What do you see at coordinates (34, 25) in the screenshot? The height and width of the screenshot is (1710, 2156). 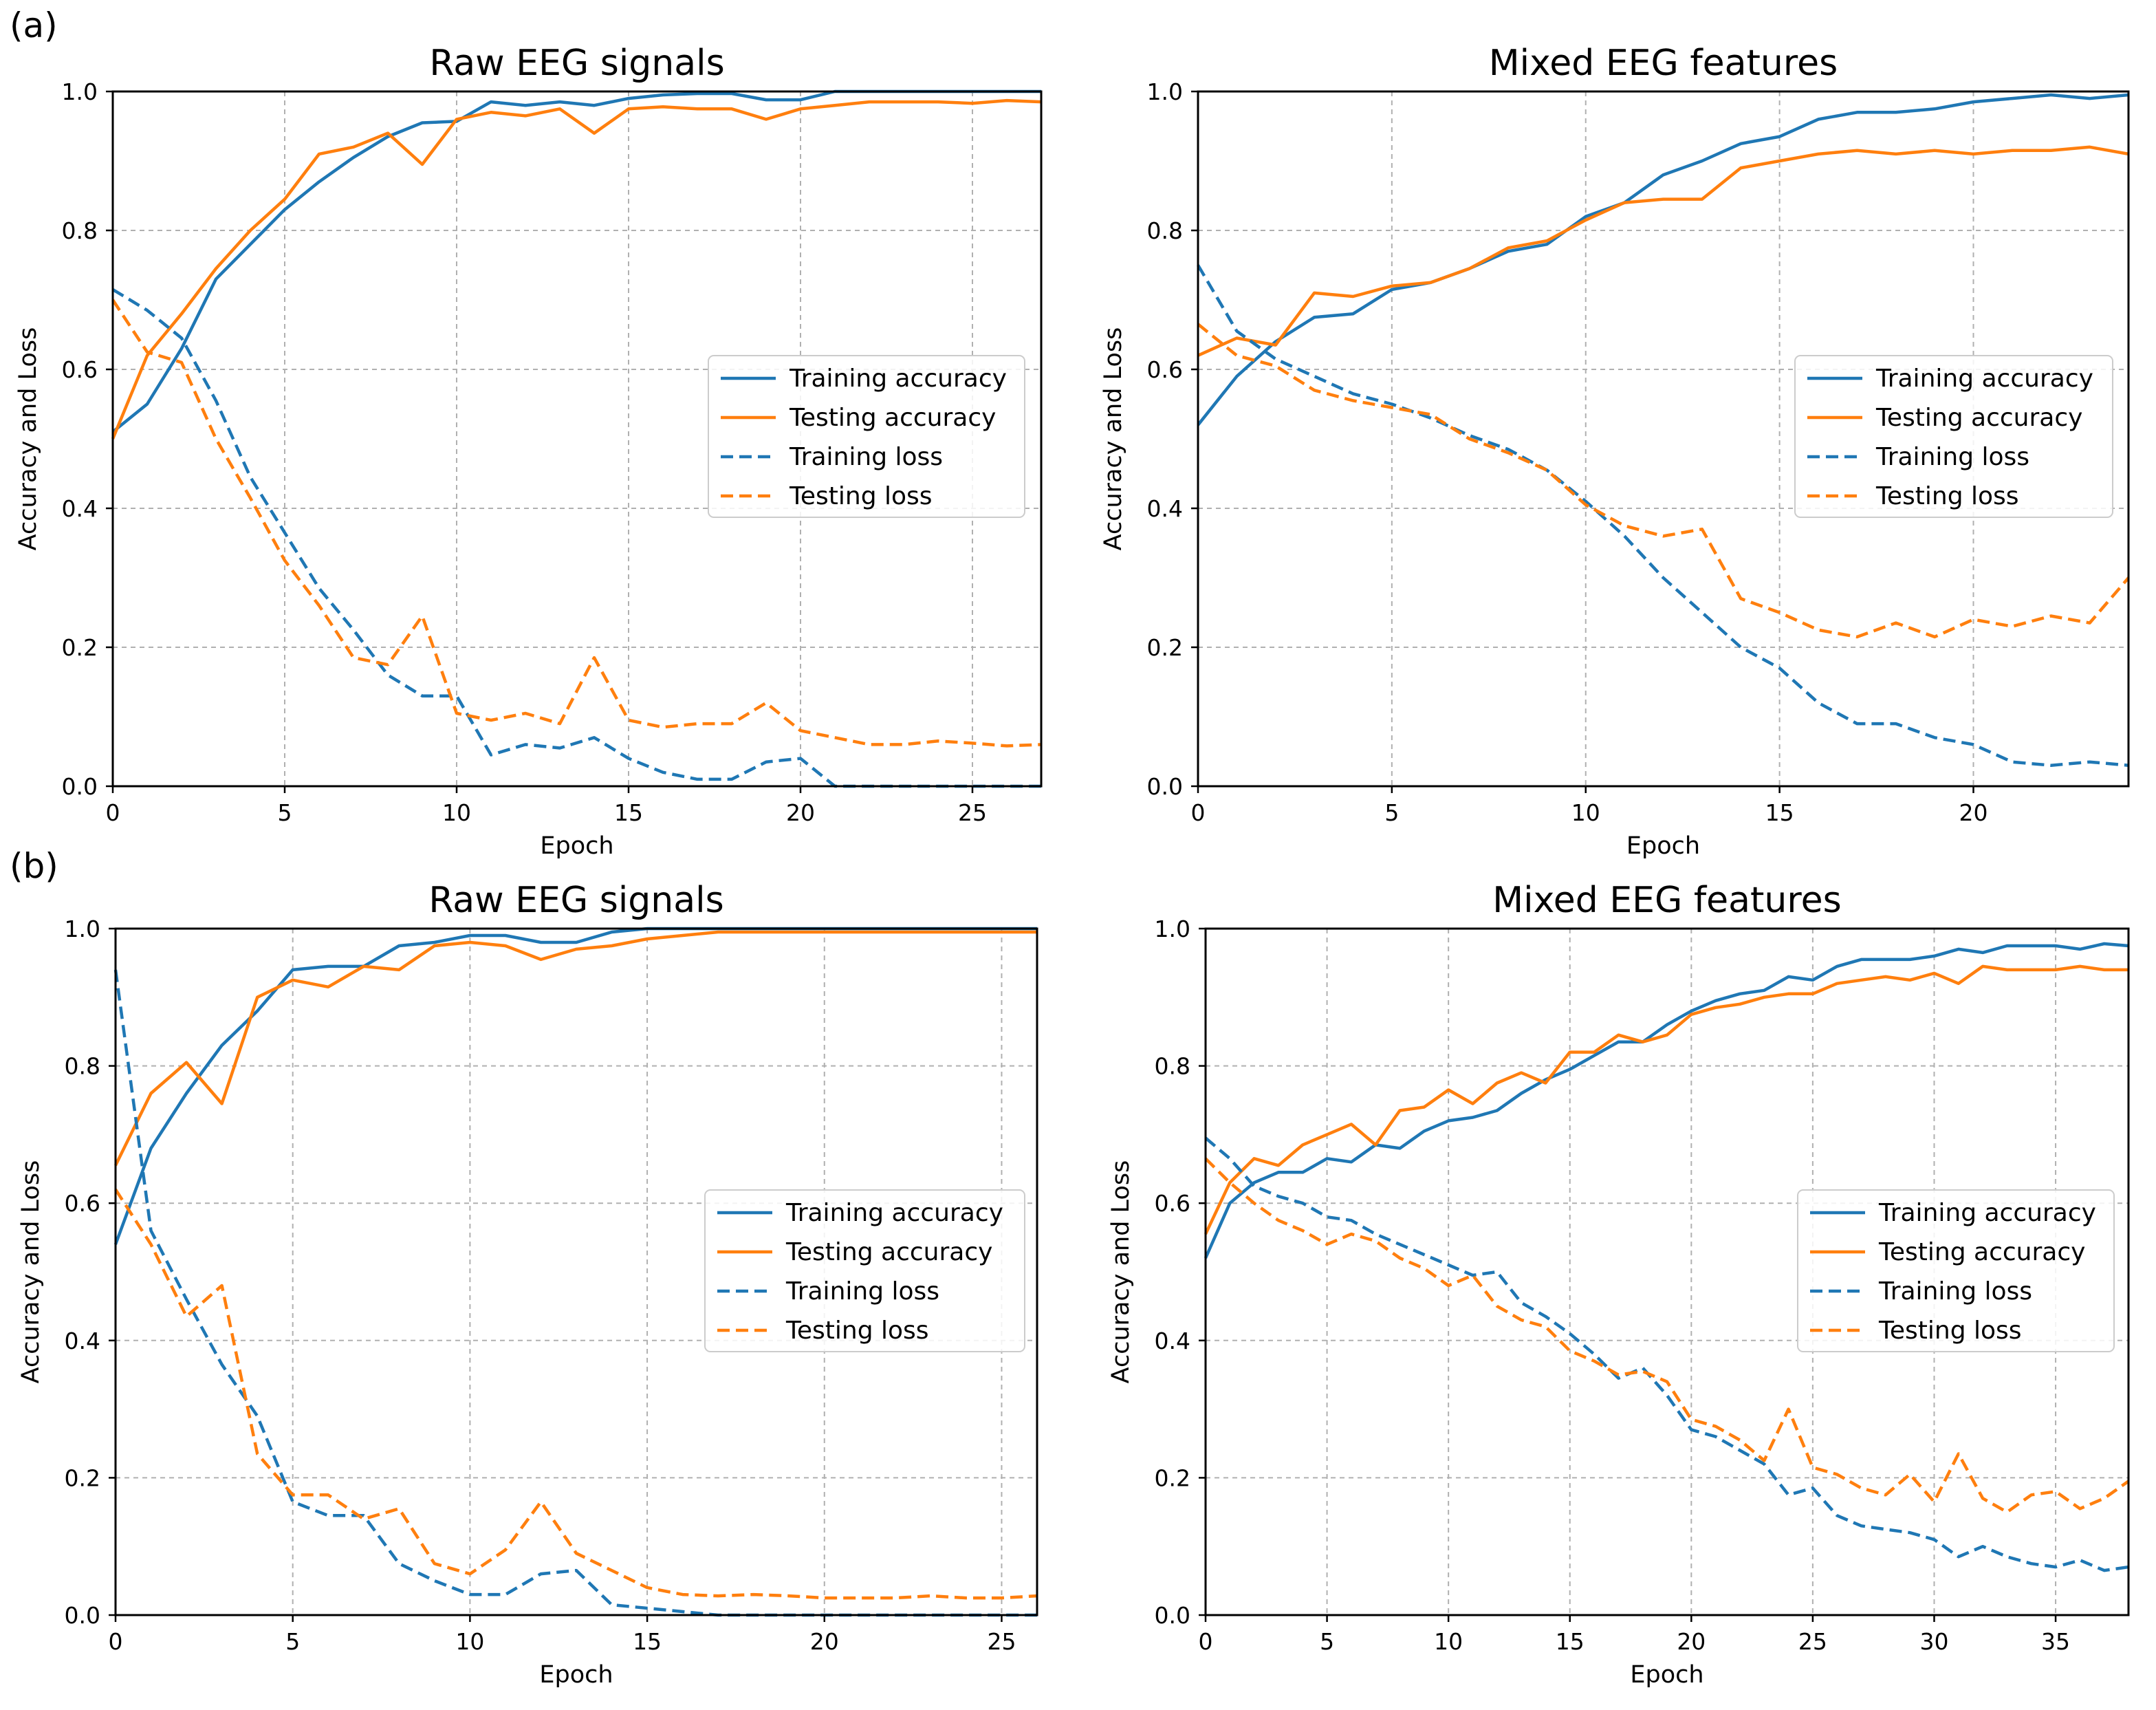 I see `panel-label-a: (a)` at bounding box center [34, 25].